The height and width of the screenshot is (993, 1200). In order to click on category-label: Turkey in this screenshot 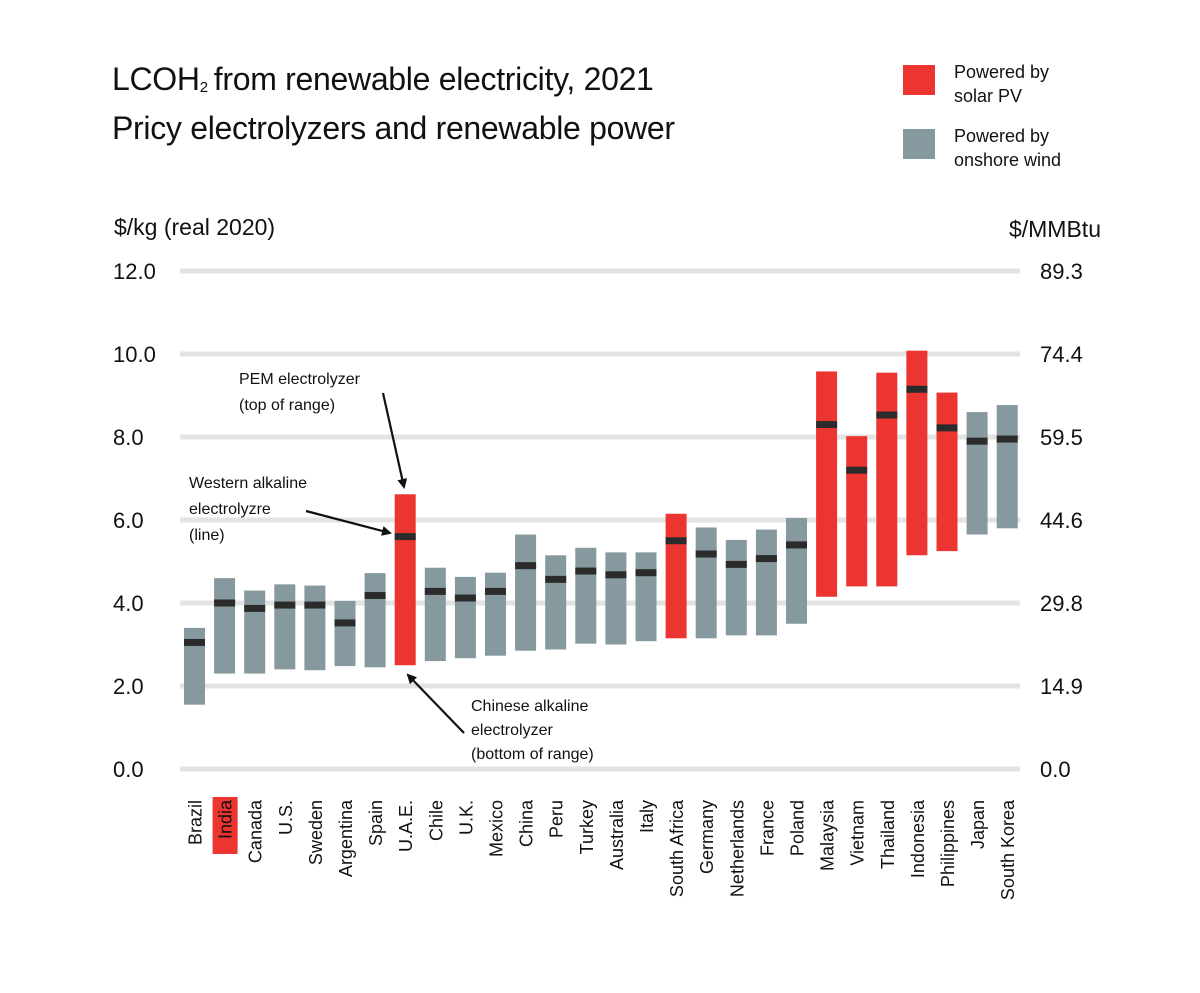, I will do `click(587, 827)`.